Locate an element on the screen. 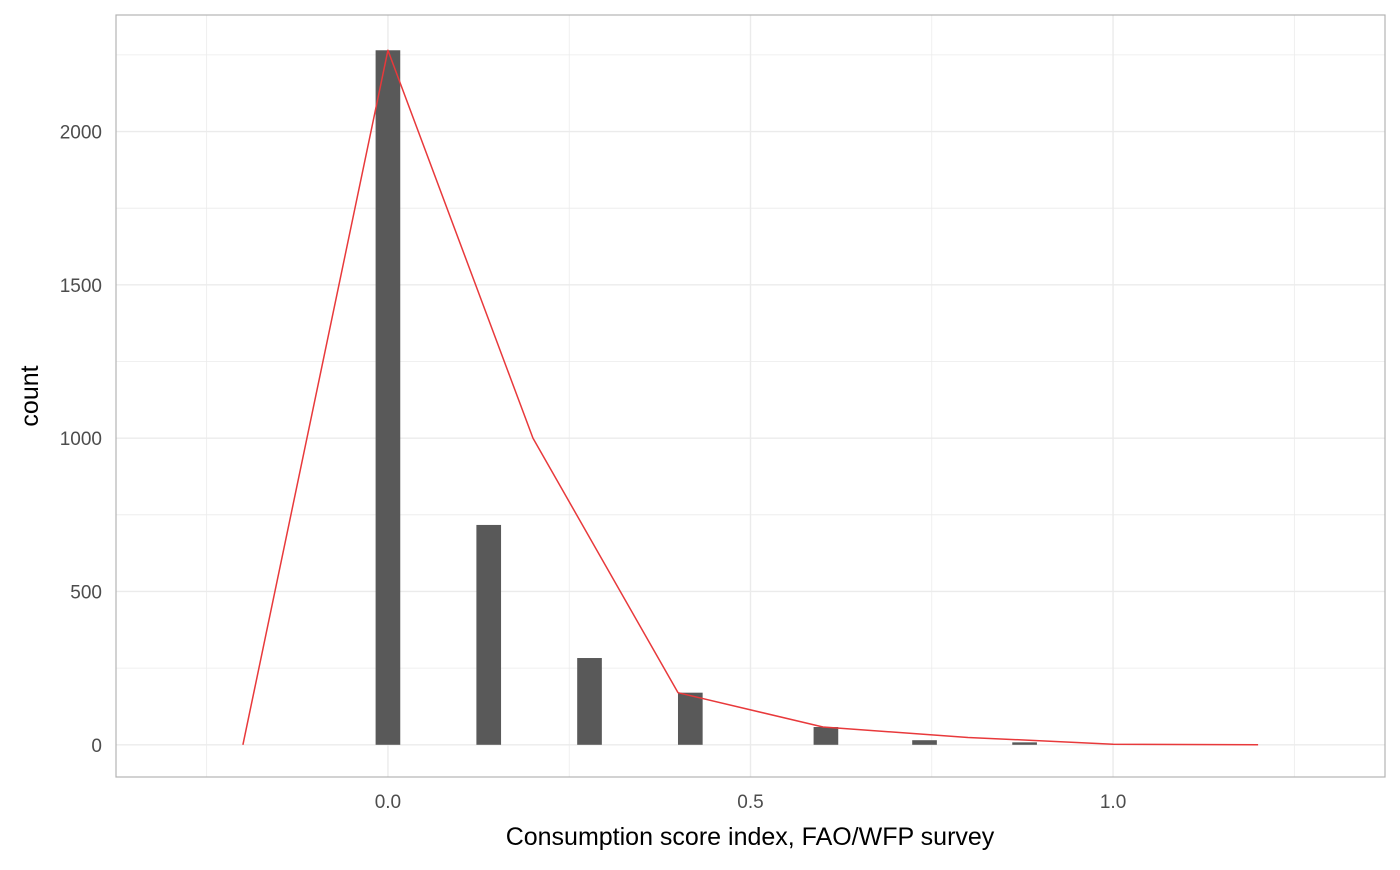 The image size is (1400, 870). x-tick-label: 0.5 is located at coordinates (750, 802).